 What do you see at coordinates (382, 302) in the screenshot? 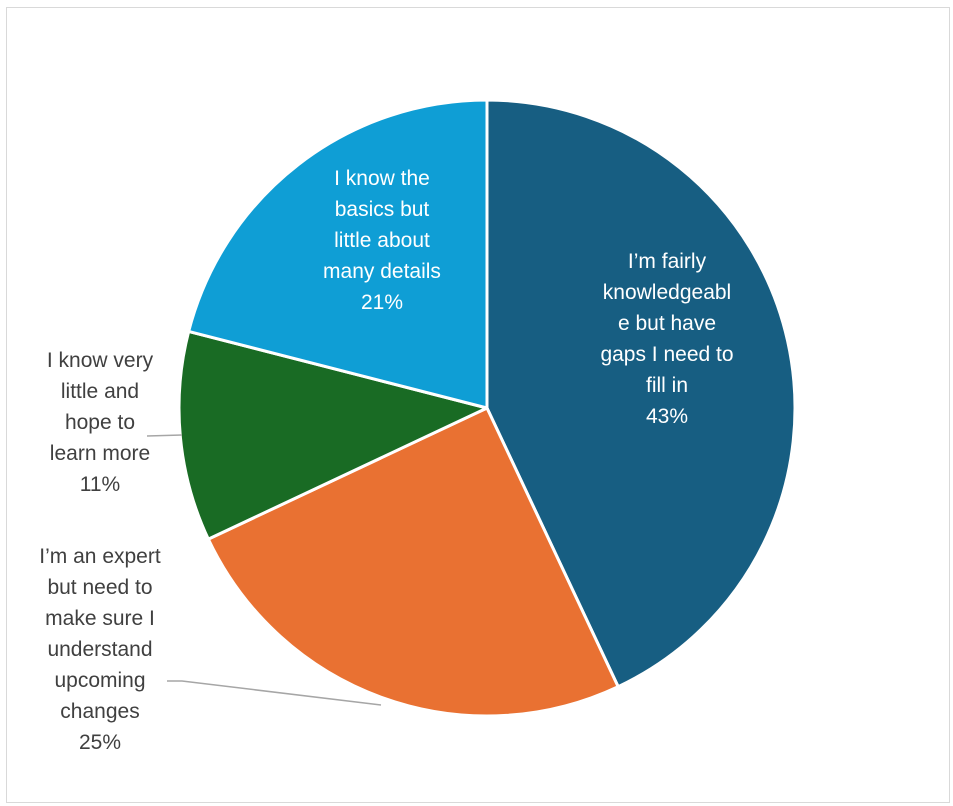
I see `slice-percent-21: 21%` at bounding box center [382, 302].